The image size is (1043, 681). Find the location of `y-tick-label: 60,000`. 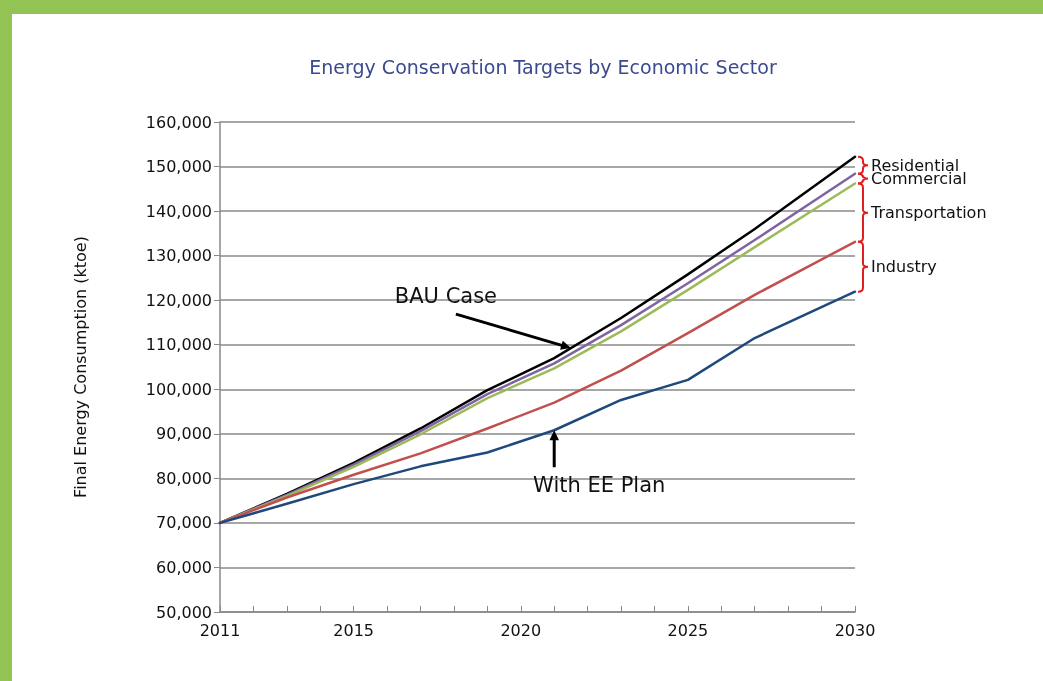

y-tick-label: 60,000 is located at coordinates (184, 567).